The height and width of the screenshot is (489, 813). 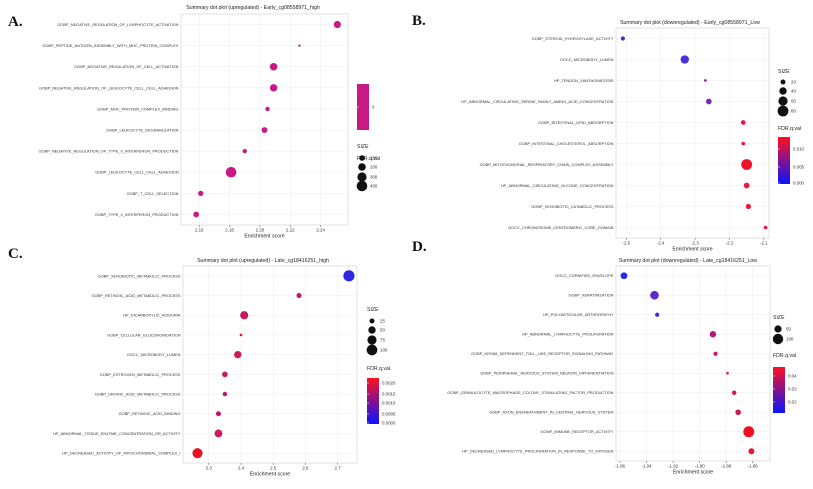 What do you see at coordinates (584, 275) in the screenshot?
I see `category-label: GOCC_CORNIFIED_ENVELOPE` at bounding box center [584, 275].